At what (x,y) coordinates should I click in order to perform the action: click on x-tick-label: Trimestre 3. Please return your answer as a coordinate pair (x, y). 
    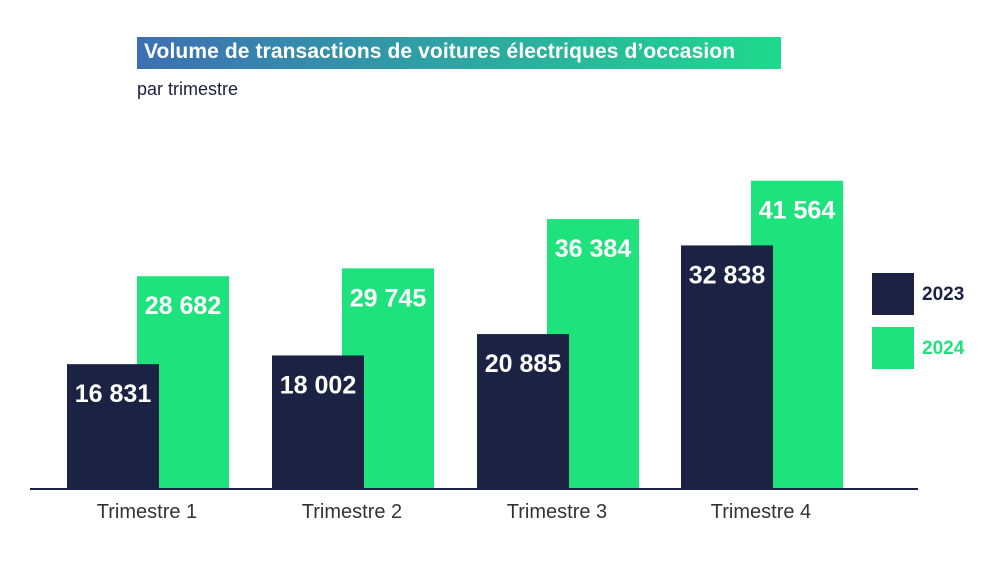
    Looking at the image, I should click on (557, 512).